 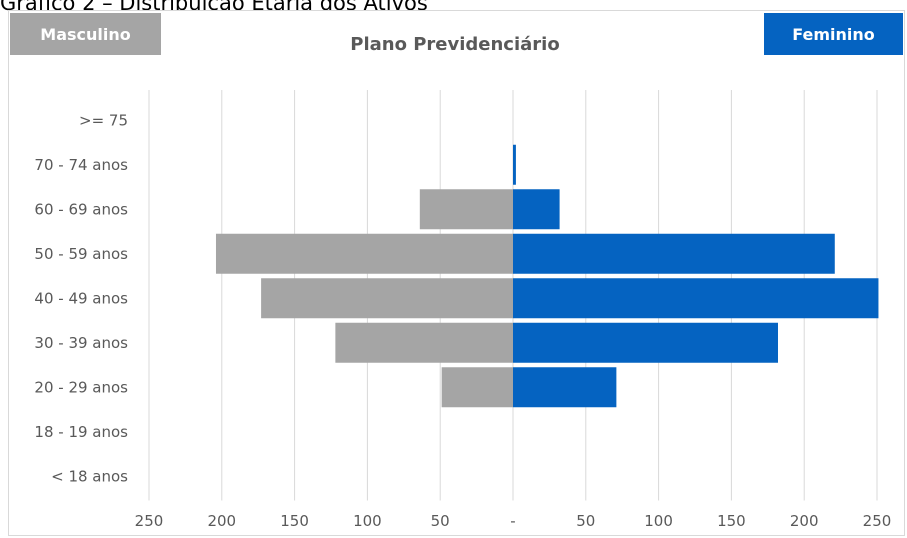 What do you see at coordinates (81, 298) in the screenshot?
I see `y-category-label: 40 - 49 anos` at bounding box center [81, 298].